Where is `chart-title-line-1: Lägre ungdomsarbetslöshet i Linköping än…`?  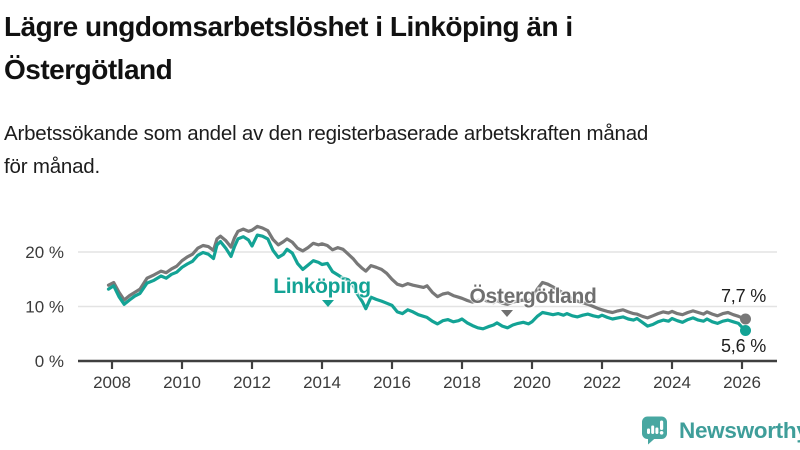
chart-title-line-1: Lägre ungdomsarbetslöshet i Linköping än… is located at coordinates (288, 26).